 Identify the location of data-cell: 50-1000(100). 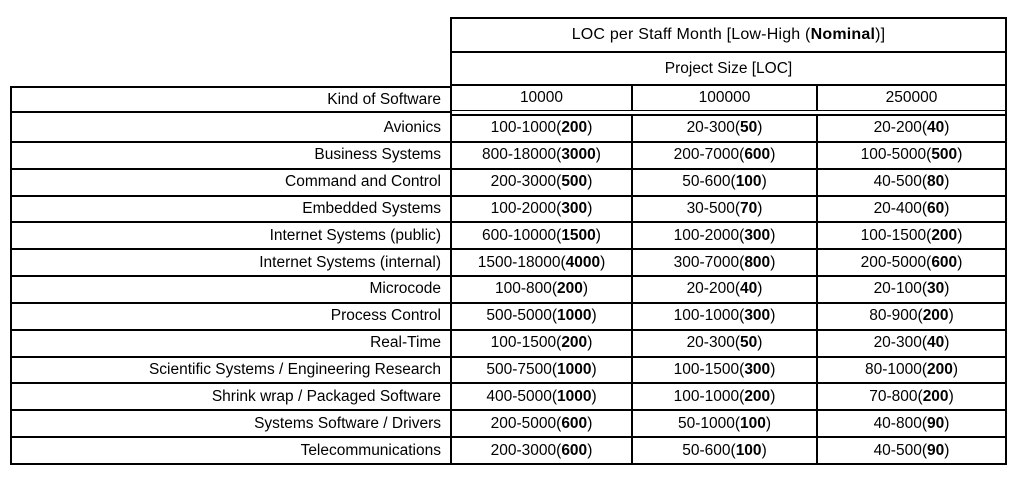
(725, 424).